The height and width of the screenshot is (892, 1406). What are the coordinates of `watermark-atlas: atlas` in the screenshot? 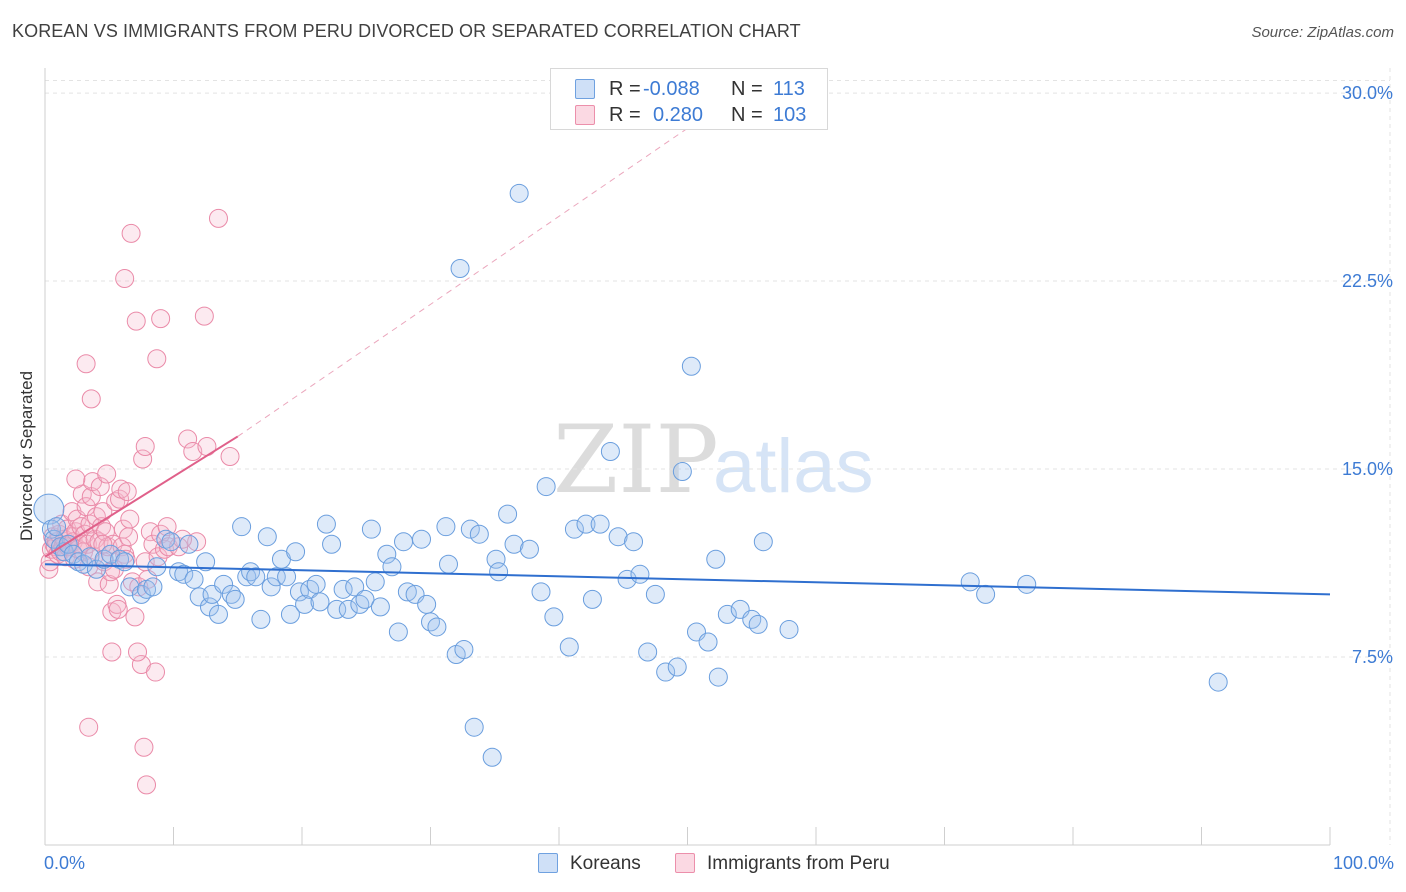 It's located at (793, 466).